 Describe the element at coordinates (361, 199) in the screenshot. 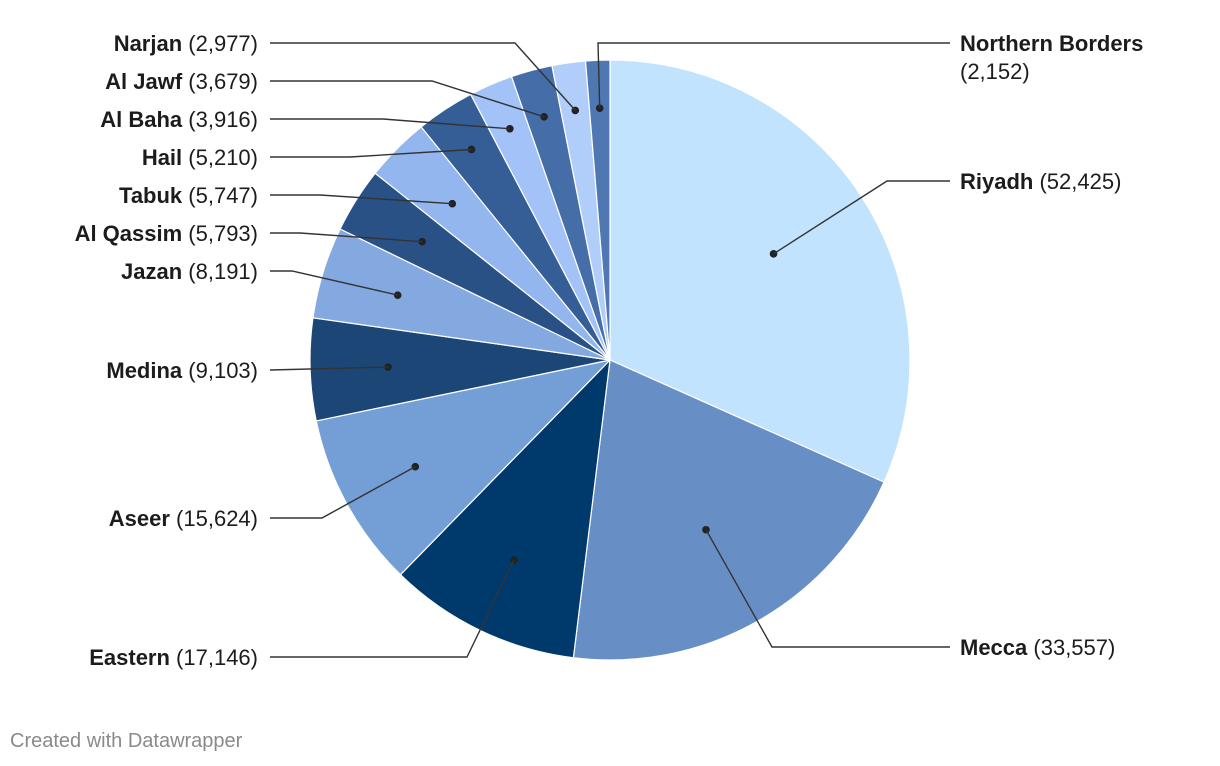

I see `leader-line-tabuk` at that location.